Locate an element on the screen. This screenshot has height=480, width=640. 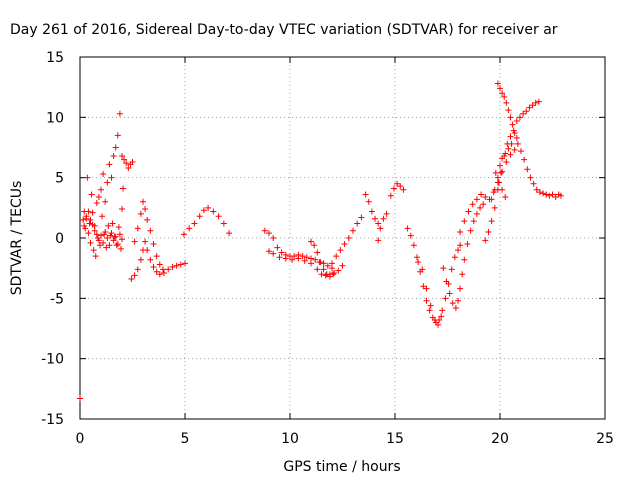
y-tick-label: 10 is located at coordinates (55, 118).